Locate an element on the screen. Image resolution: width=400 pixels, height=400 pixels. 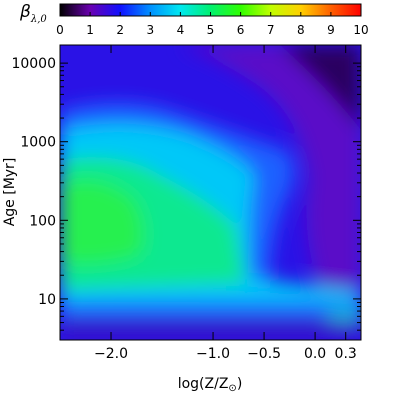
colorbar-tick-label: 6 is located at coordinates (241, 30).